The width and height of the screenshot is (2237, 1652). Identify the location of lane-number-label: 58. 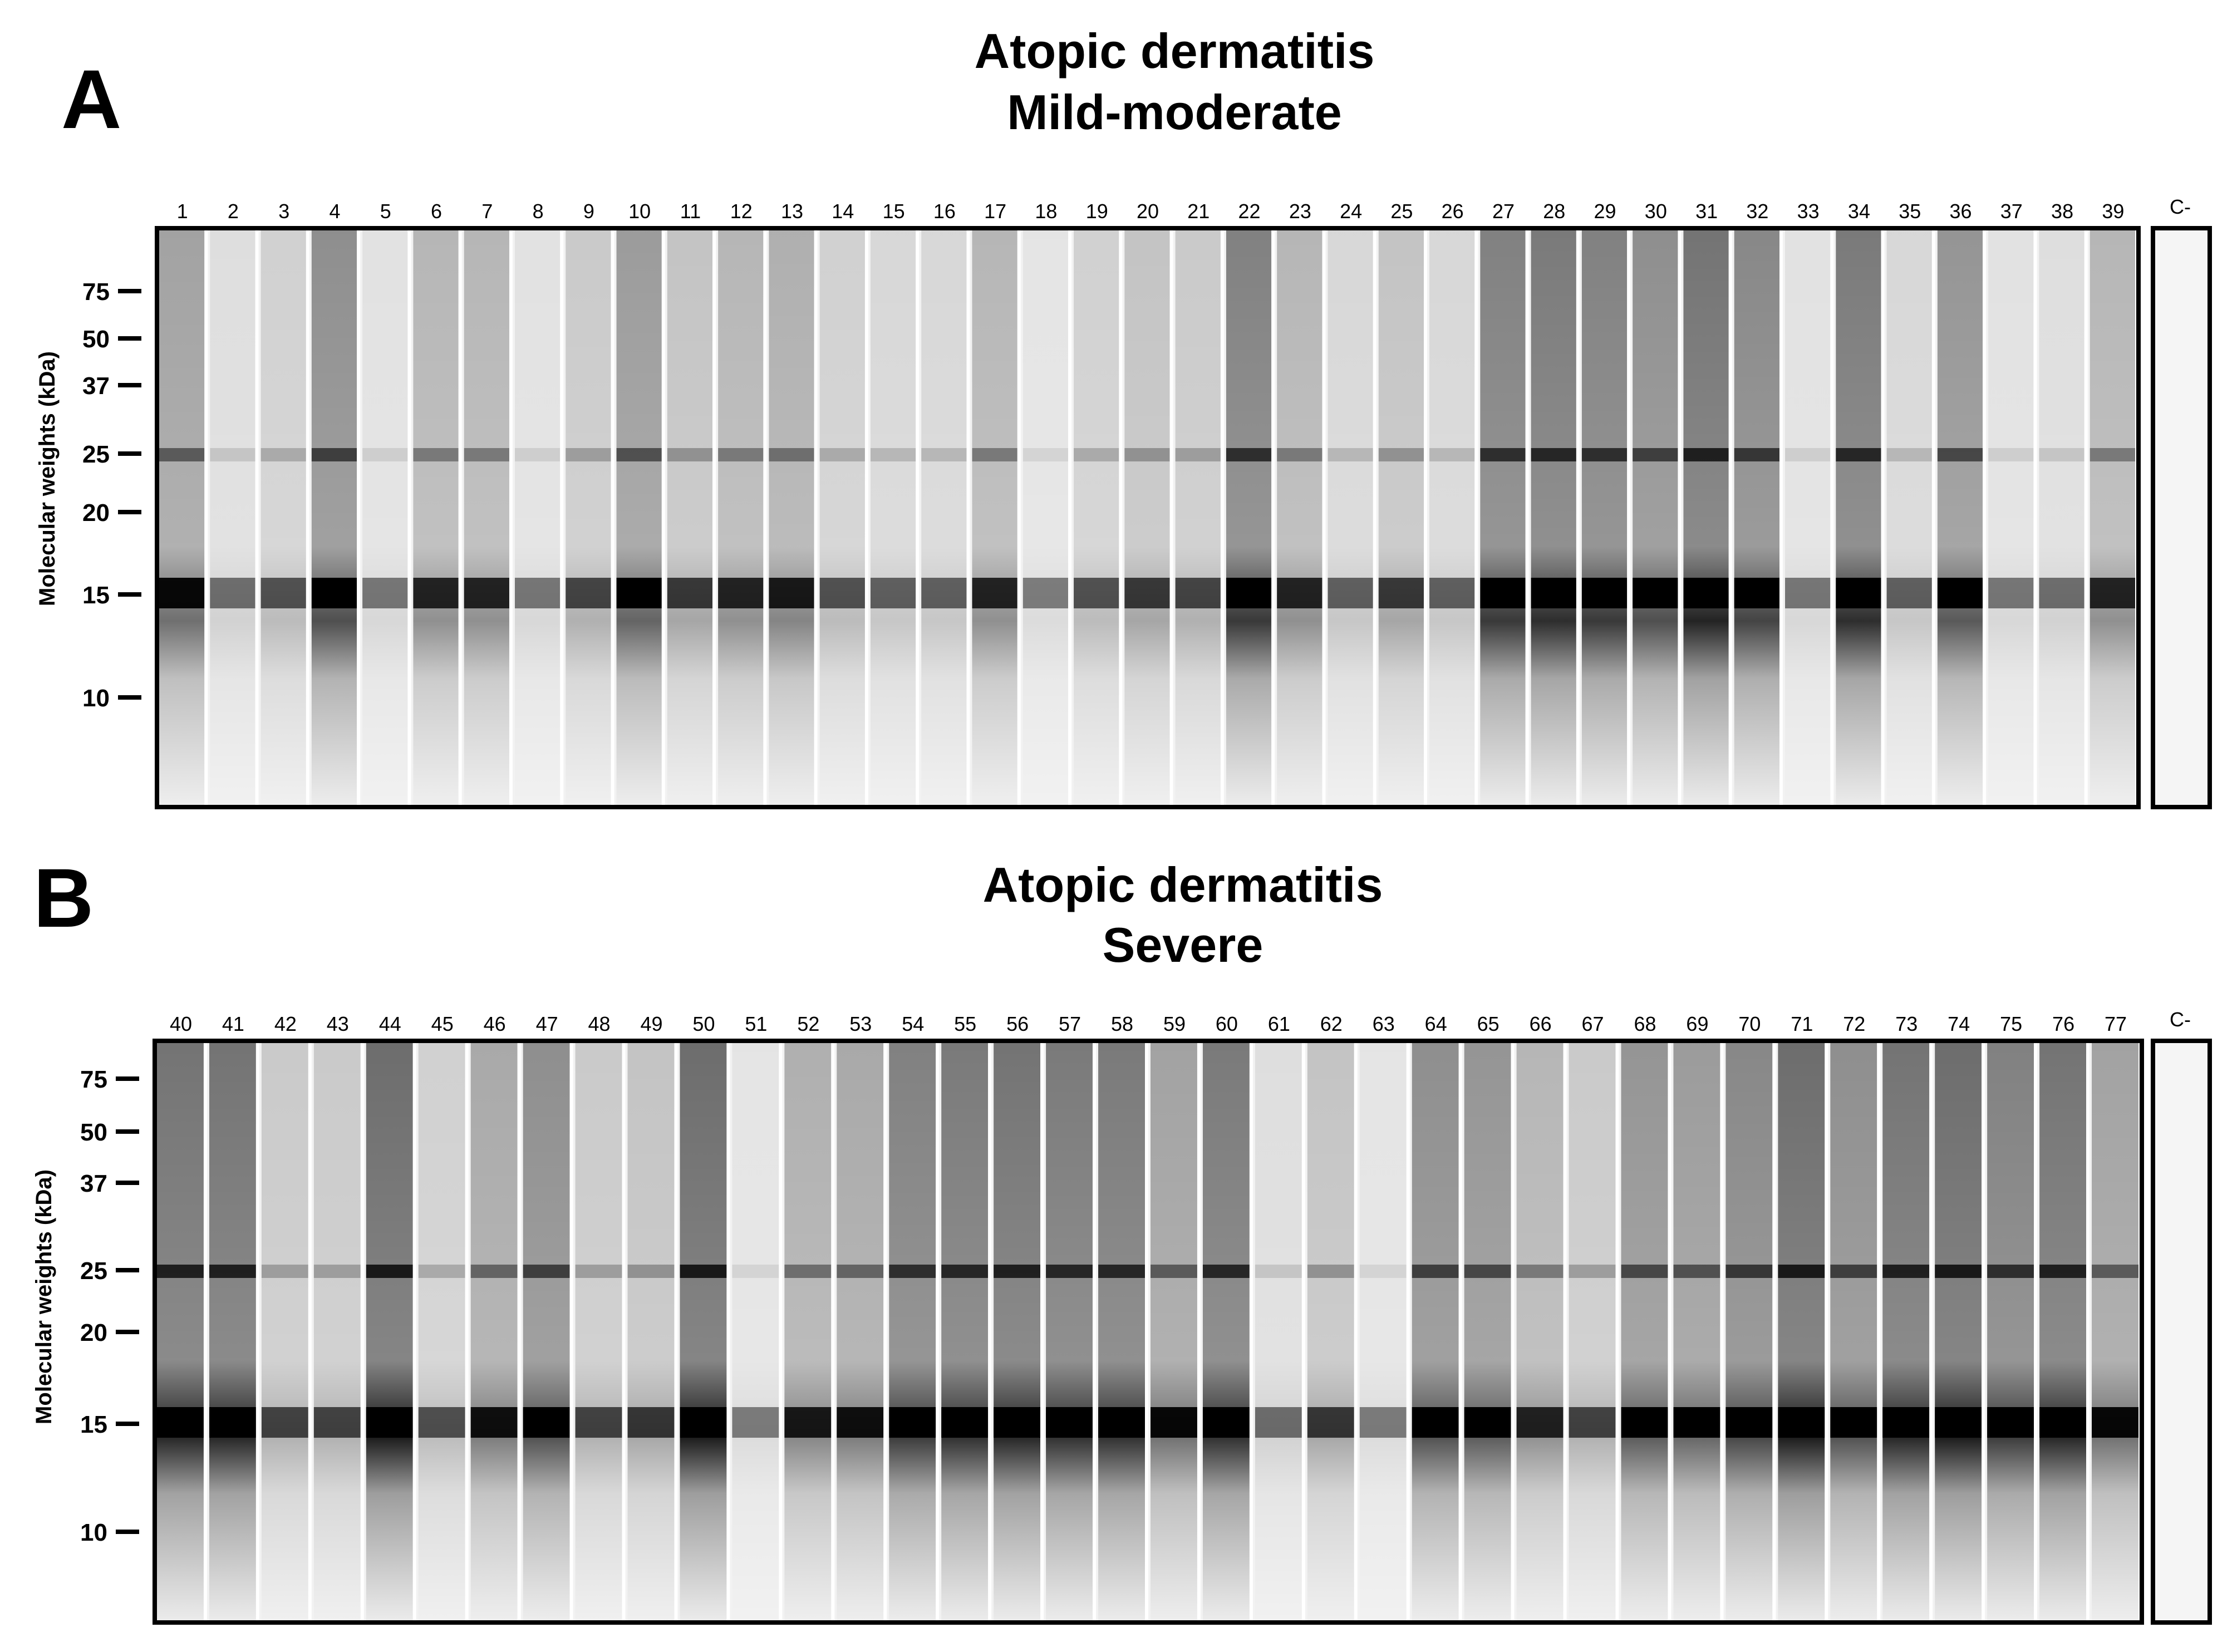
(1122, 1023).